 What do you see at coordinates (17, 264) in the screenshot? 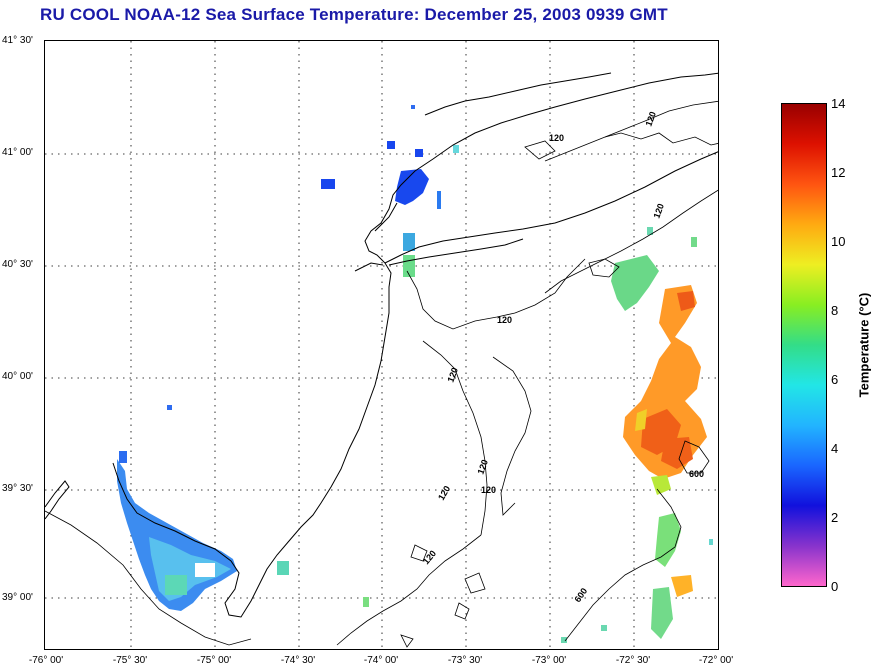
I see `lat-label-40-30: 40° 30'` at bounding box center [17, 264].